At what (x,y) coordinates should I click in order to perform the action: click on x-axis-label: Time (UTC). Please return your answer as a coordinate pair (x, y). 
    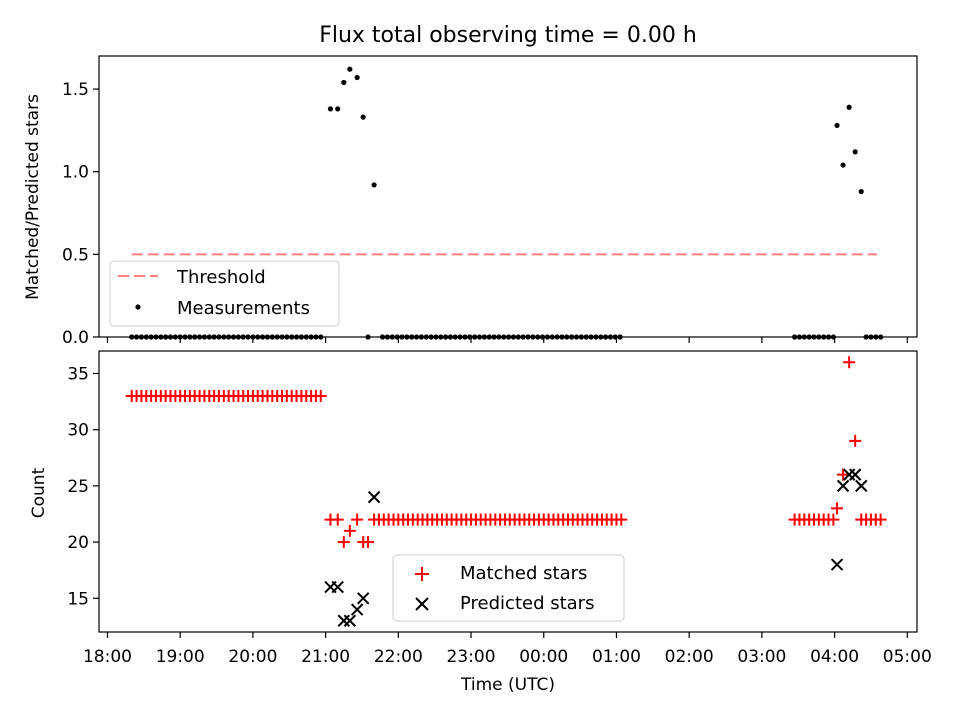
    Looking at the image, I should click on (507, 685).